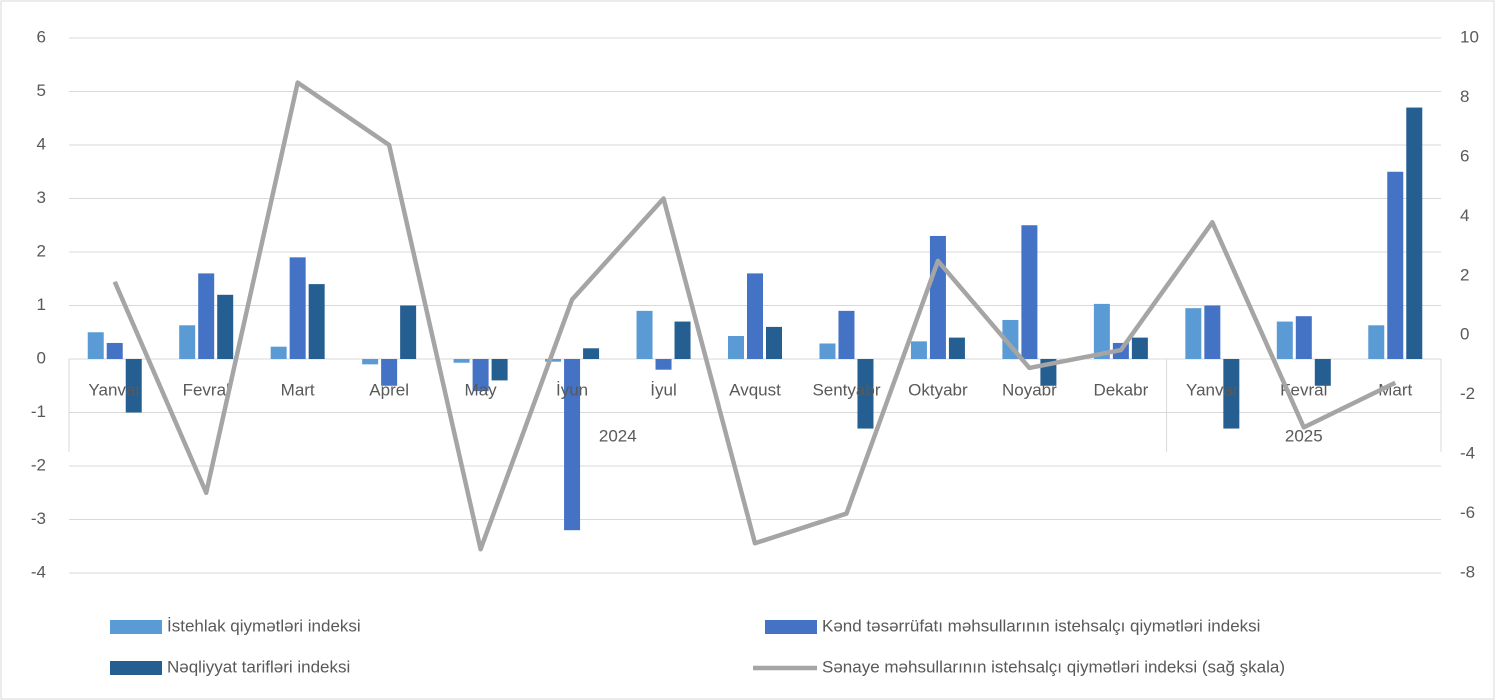 This screenshot has width=1495, height=700. What do you see at coordinates (38, 518) in the screenshot?
I see `y-tick-label: -3` at bounding box center [38, 518].